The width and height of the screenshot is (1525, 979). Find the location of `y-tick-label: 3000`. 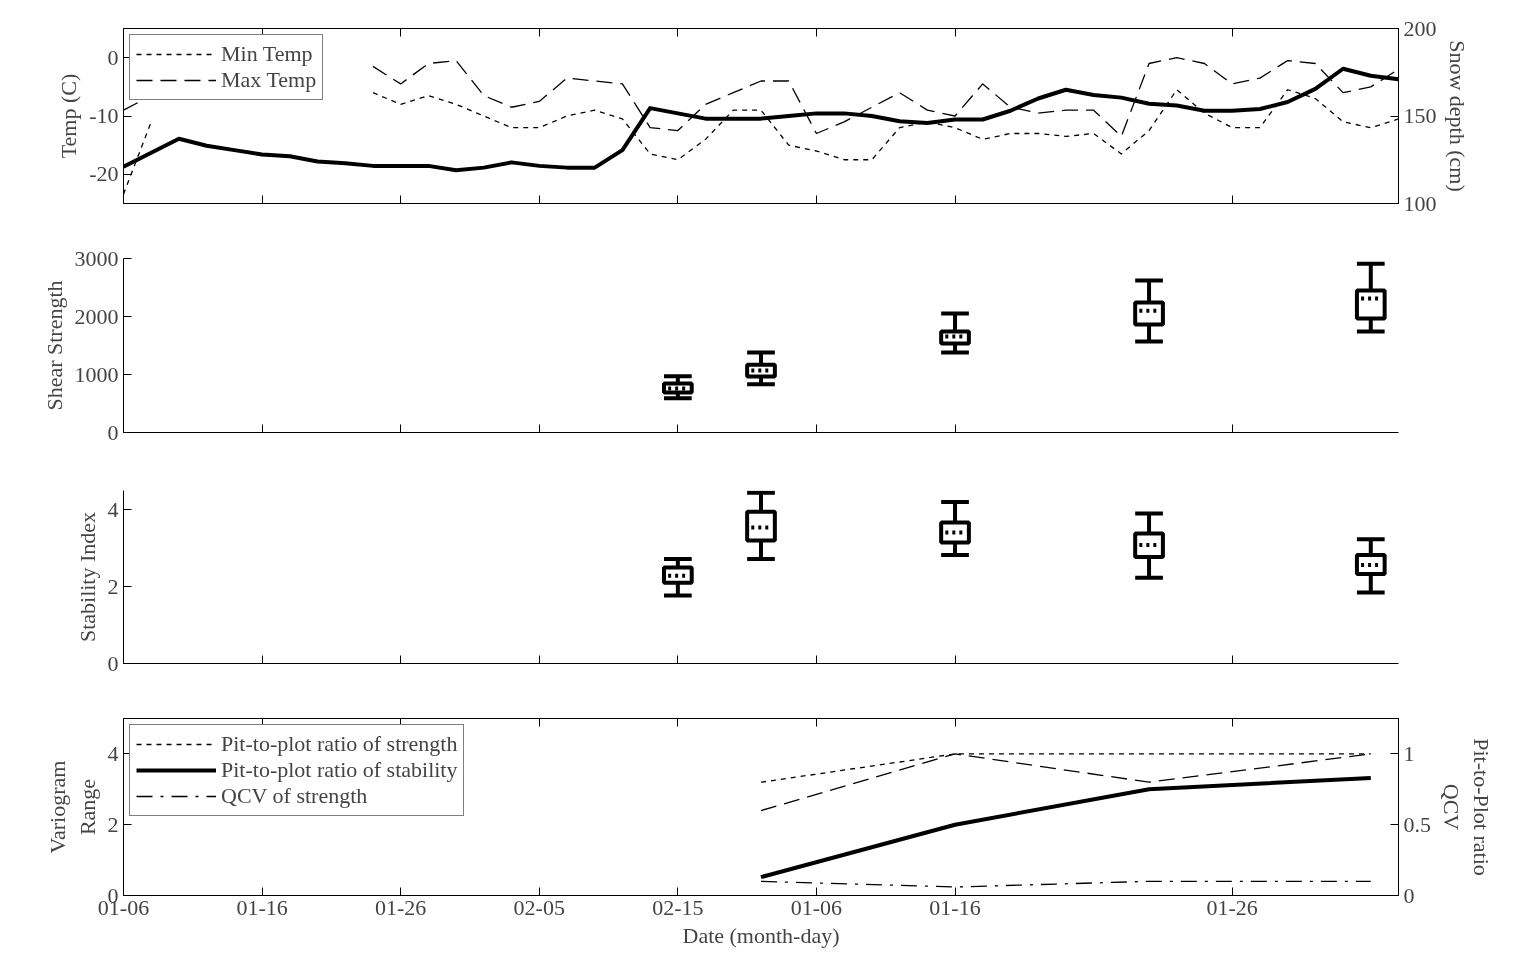

y-tick-label: 3000 is located at coordinates (96, 258).